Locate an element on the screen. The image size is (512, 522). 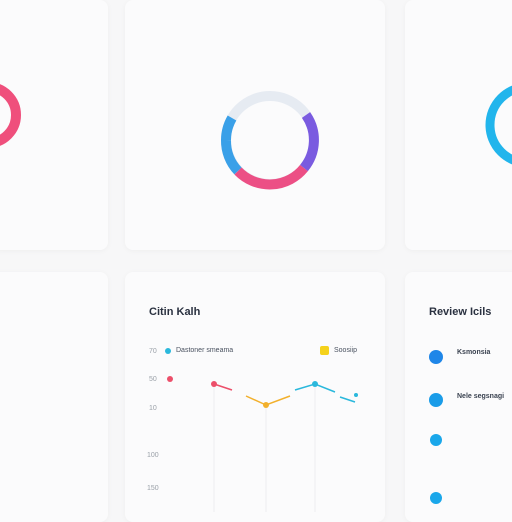
grid is located at coordinates (264, 448).